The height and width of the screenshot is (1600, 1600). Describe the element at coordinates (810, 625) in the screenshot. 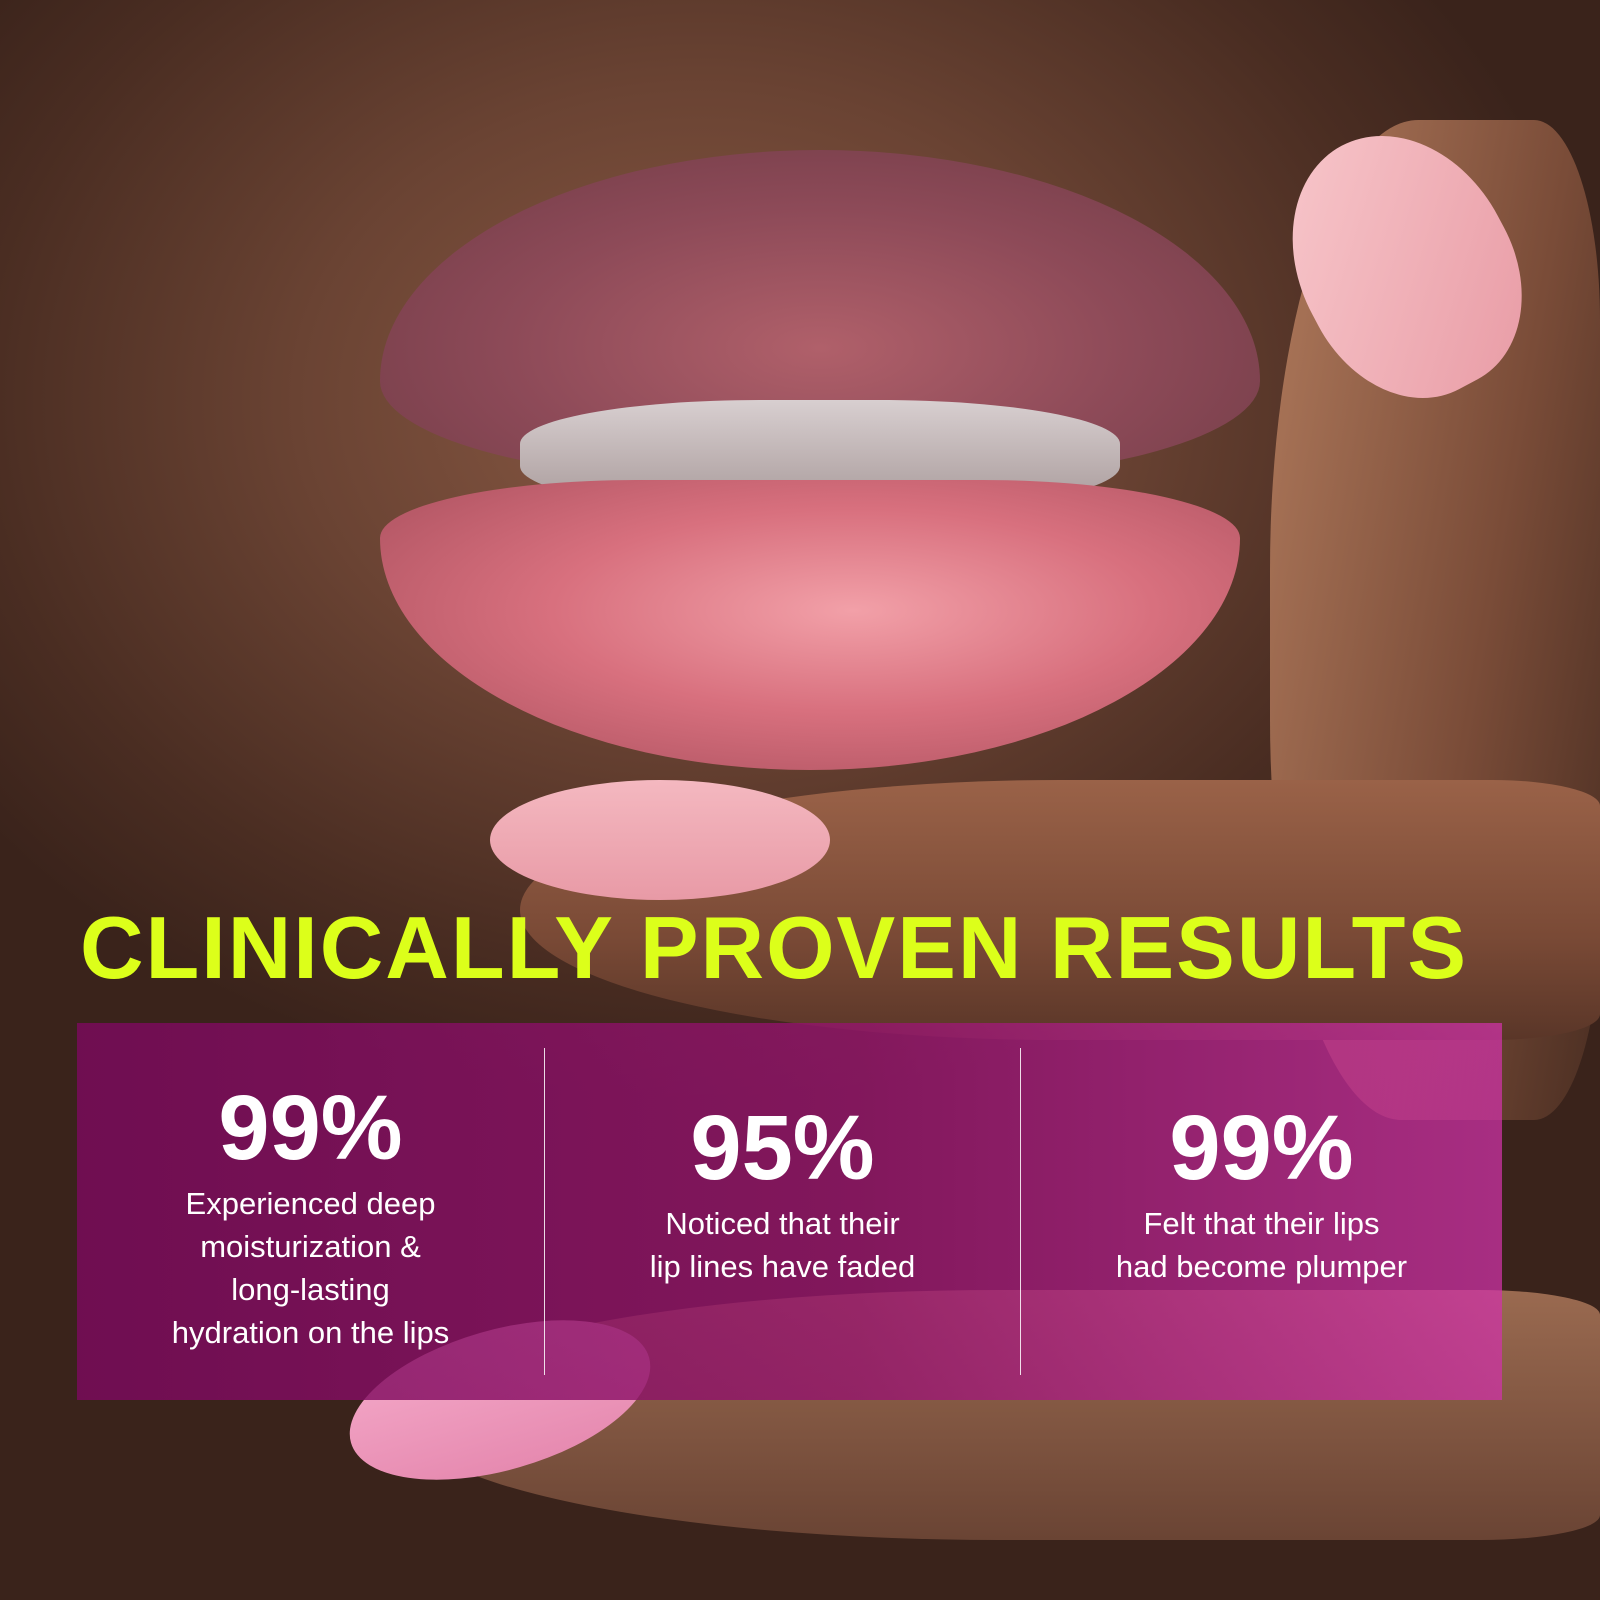

I see `glossy-lower-lip` at that location.